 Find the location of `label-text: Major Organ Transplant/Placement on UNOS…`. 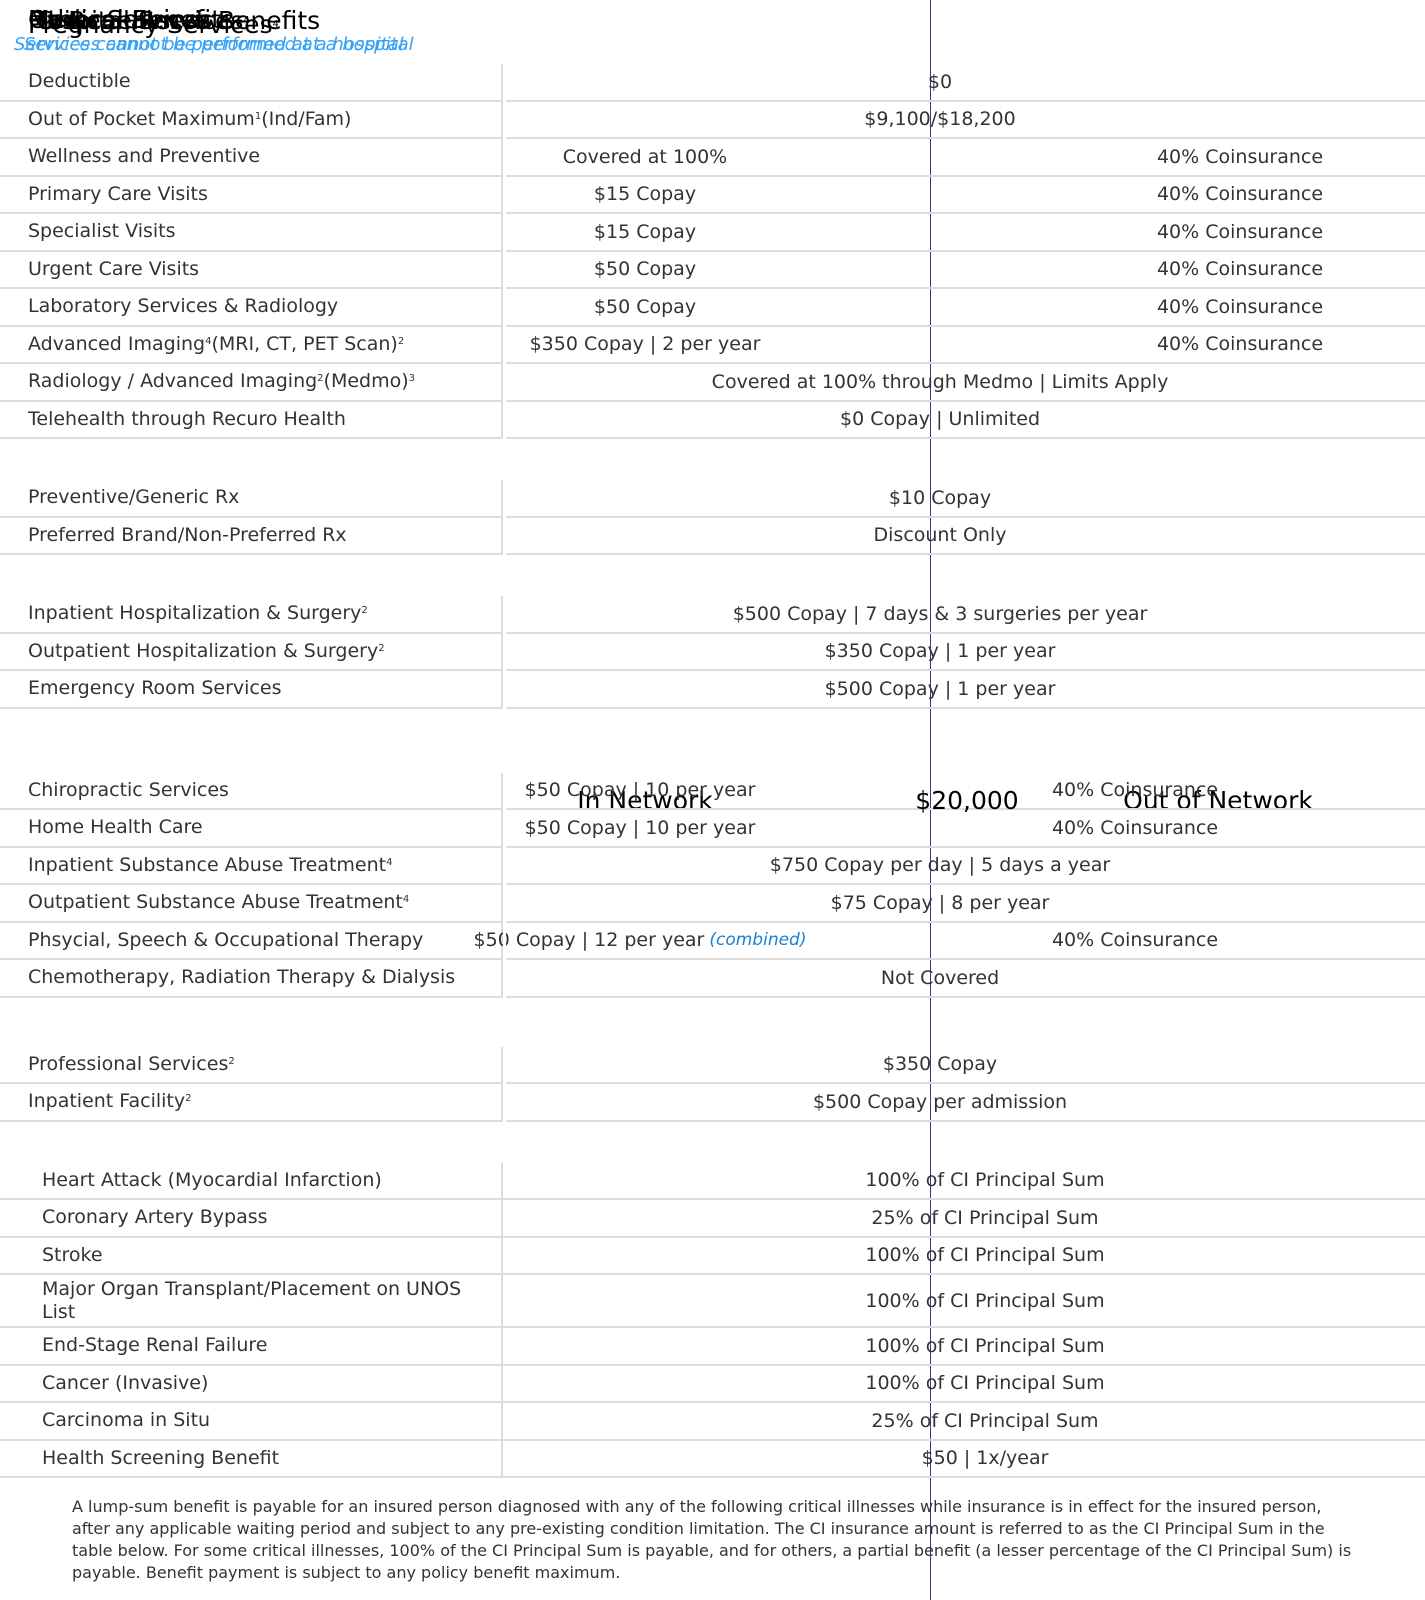

label-text: Major Organ Transplant/Placement on UNOS… is located at coordinates (252, 1300).